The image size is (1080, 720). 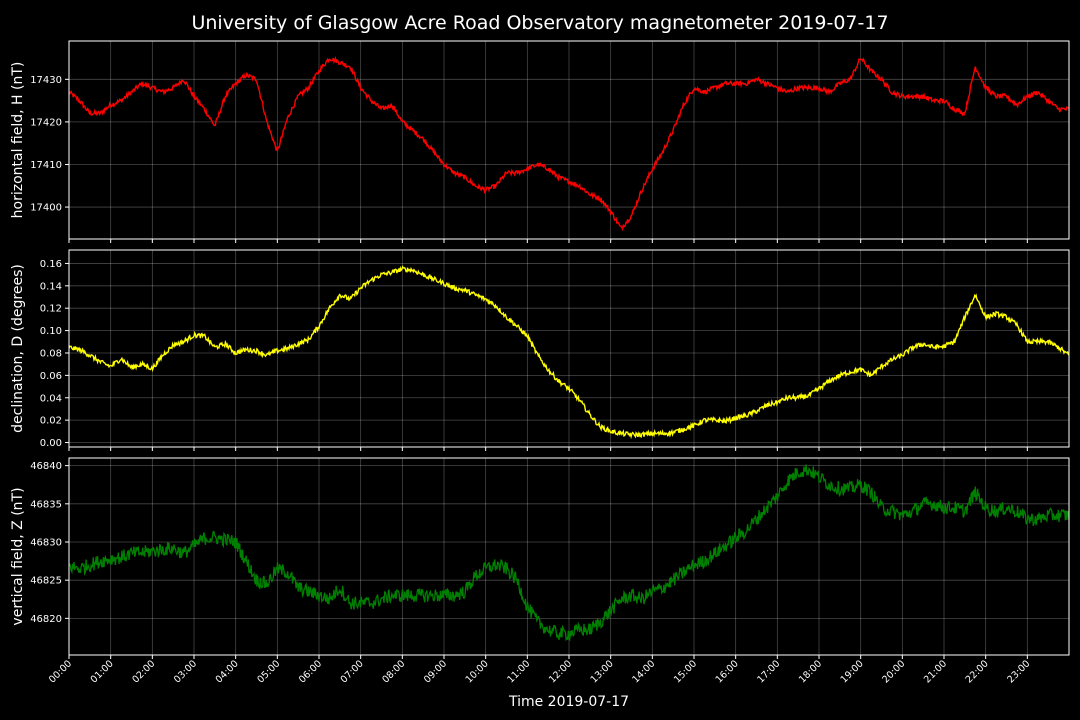 What do you see at coordinates (51, 353) in the screenshot?
I see `y-tick-label: 0.08` at bounding box center [51, 353].